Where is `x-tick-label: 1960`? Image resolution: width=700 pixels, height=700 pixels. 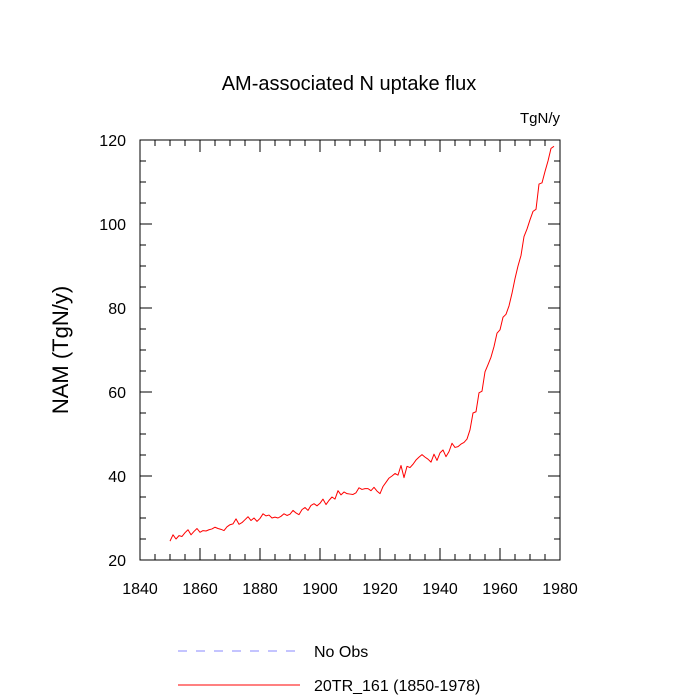 x-tick-label: 1960 is located at coordinates (500, 589).